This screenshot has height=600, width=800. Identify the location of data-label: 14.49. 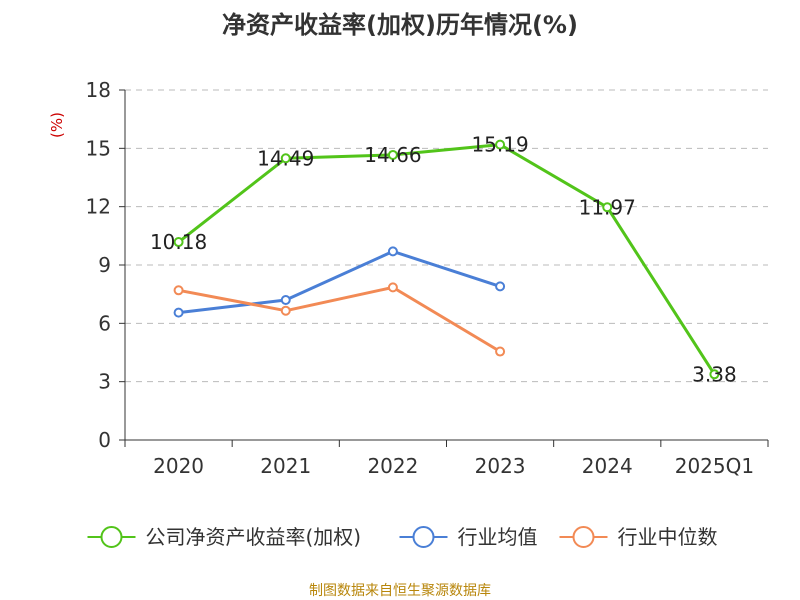
(285, 158).